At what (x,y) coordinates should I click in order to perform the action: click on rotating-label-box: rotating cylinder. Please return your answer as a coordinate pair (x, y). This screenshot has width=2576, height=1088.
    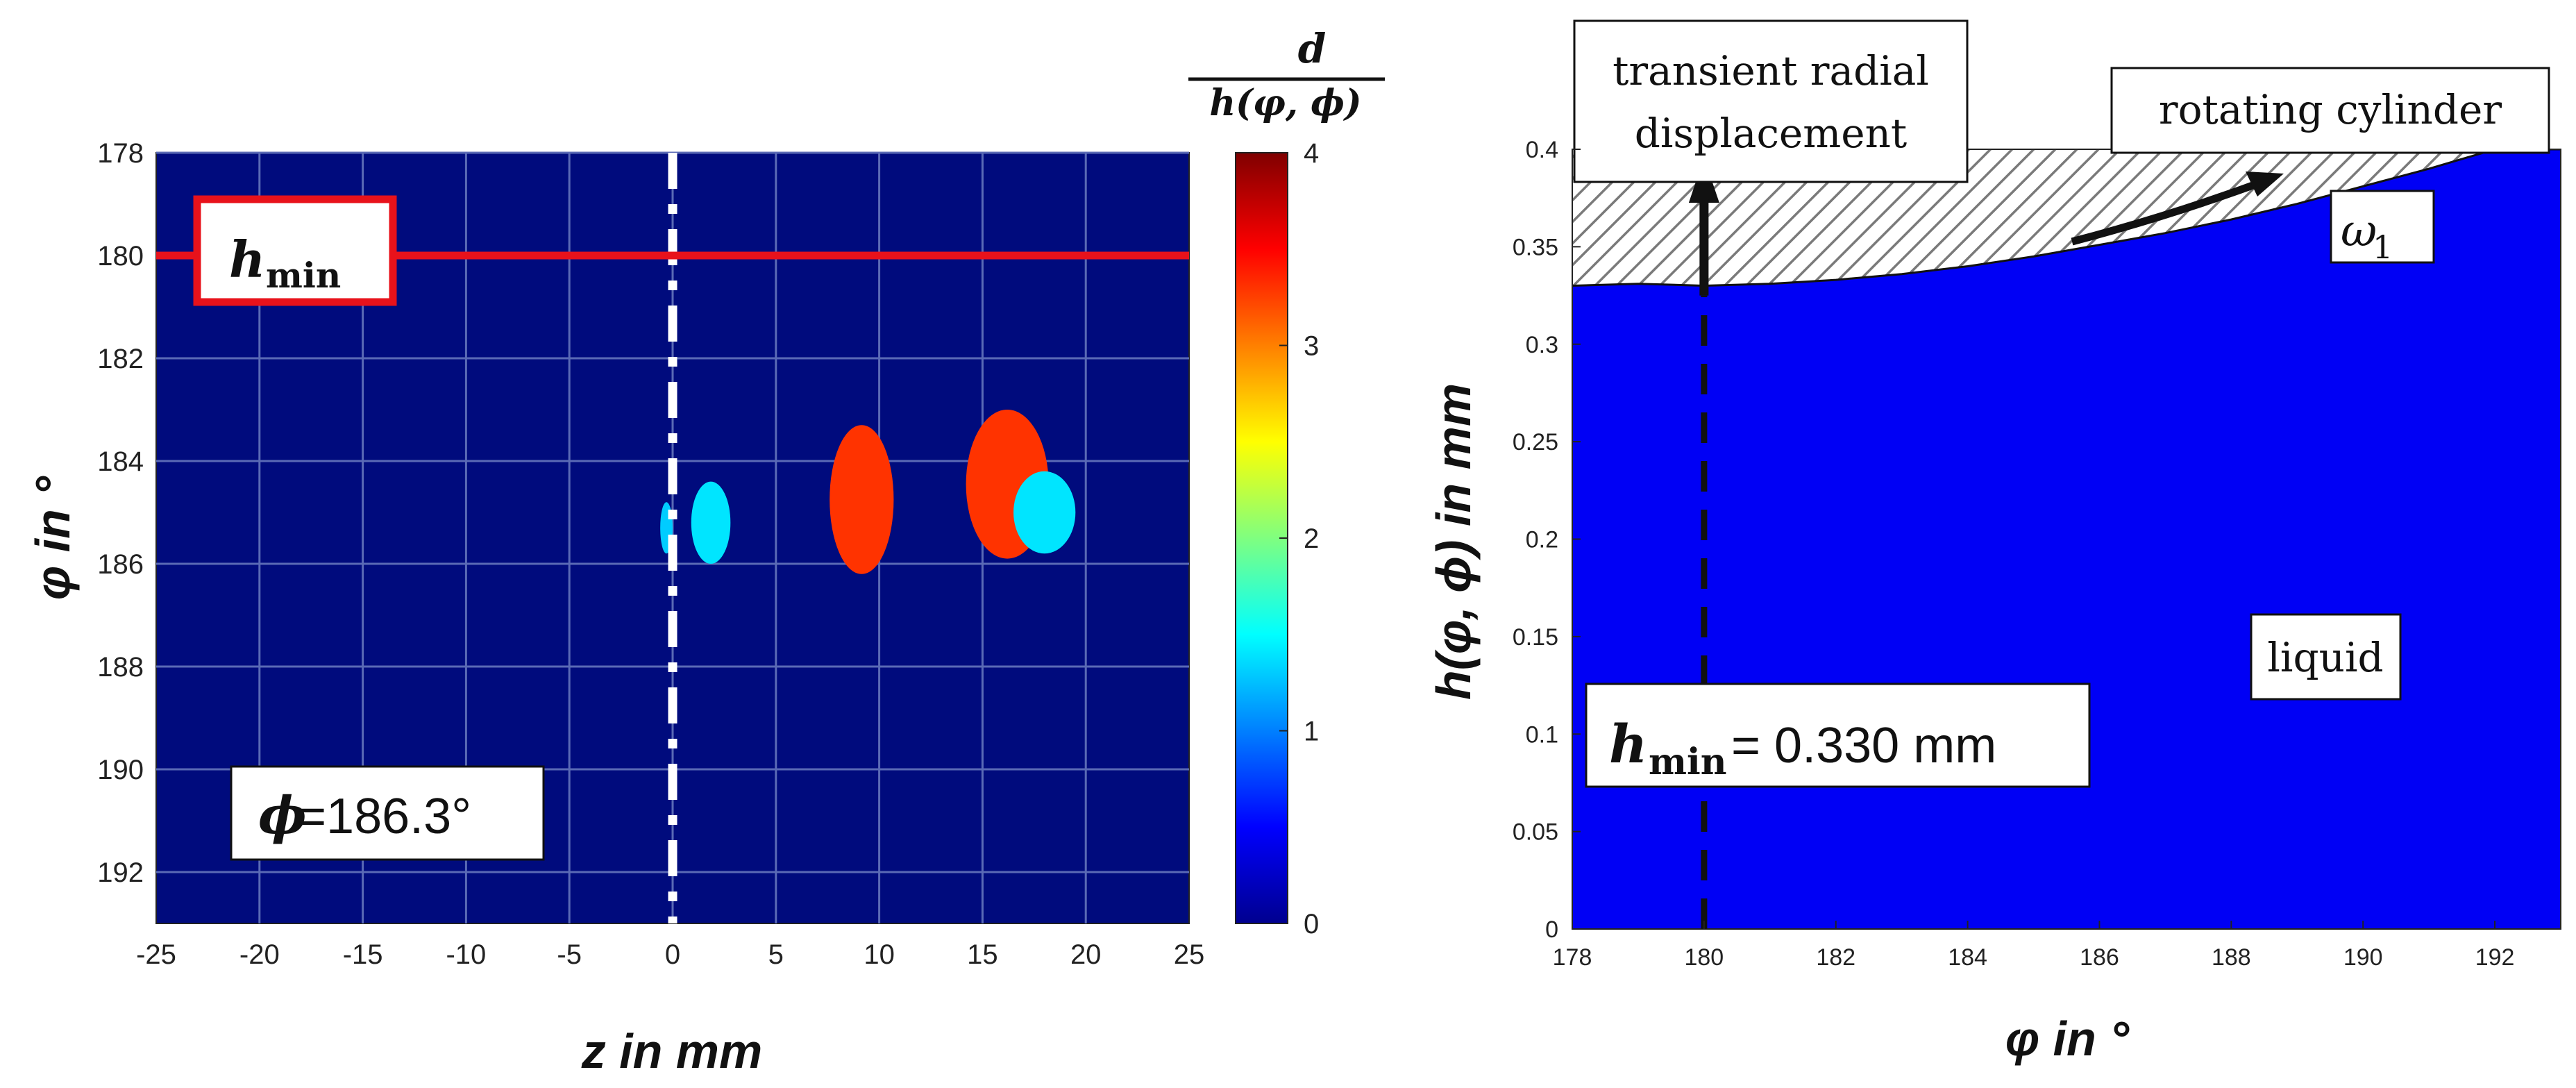
    Looking at the image, I should click on (2330, 110).